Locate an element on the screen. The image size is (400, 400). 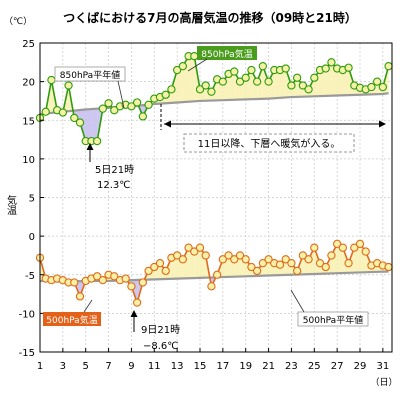
x-tick-label: 19 is located at coordinates (245, 366).